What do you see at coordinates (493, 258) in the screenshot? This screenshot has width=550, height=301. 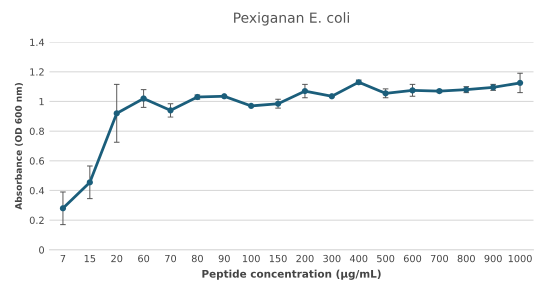 I see `x-tick-label: 900` at bounding box center [493, 258].